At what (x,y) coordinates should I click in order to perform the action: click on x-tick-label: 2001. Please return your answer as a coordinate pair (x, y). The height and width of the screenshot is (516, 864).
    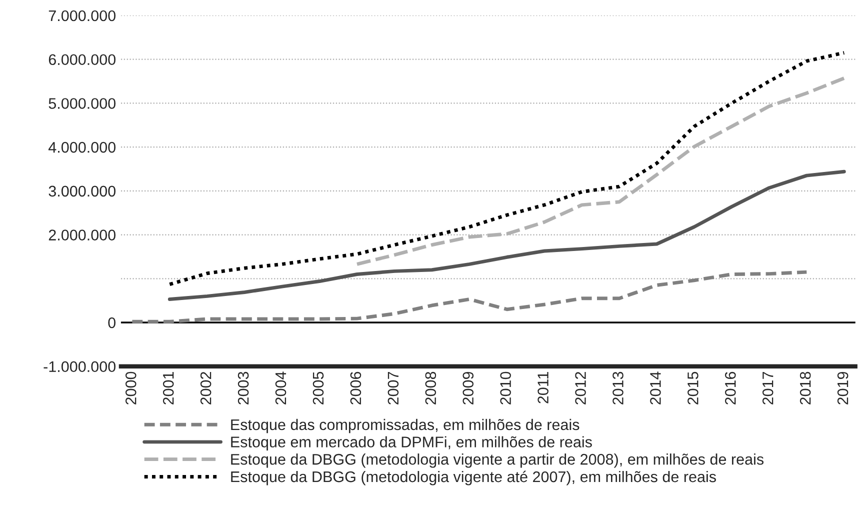
    Looking at the image, I should click on (168, 388).